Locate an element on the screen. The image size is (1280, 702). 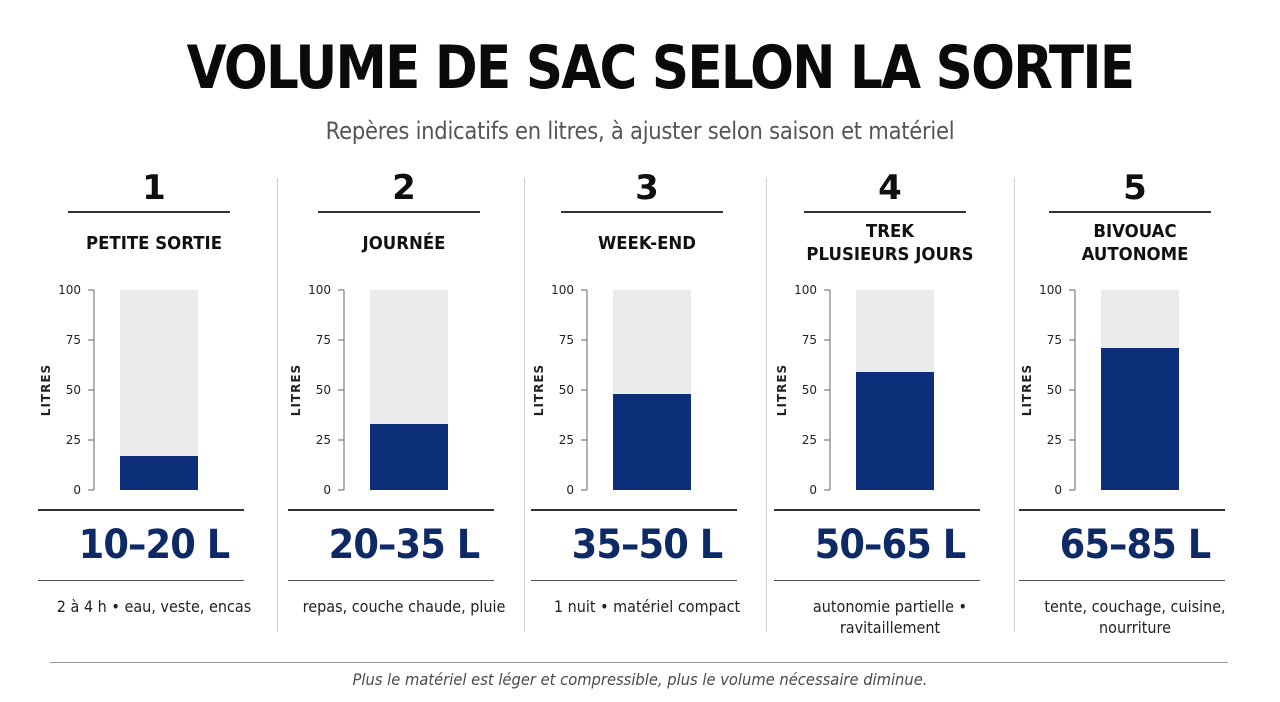
category-label: BIVOUAC AUTONOME is located at coordinates (1135, 243).